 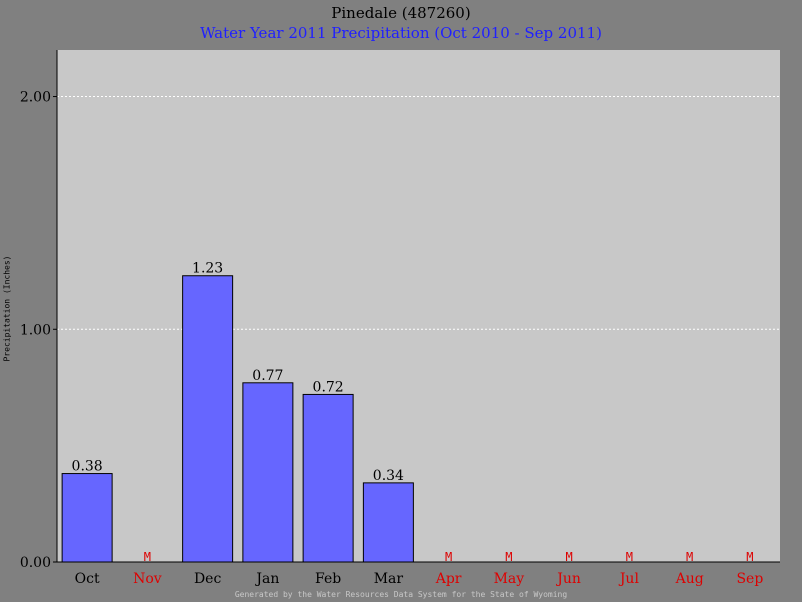 What do you see at coordinates (87, 518) in the screenshot?
I see `bar-oct` at bounding box center [87, 518].